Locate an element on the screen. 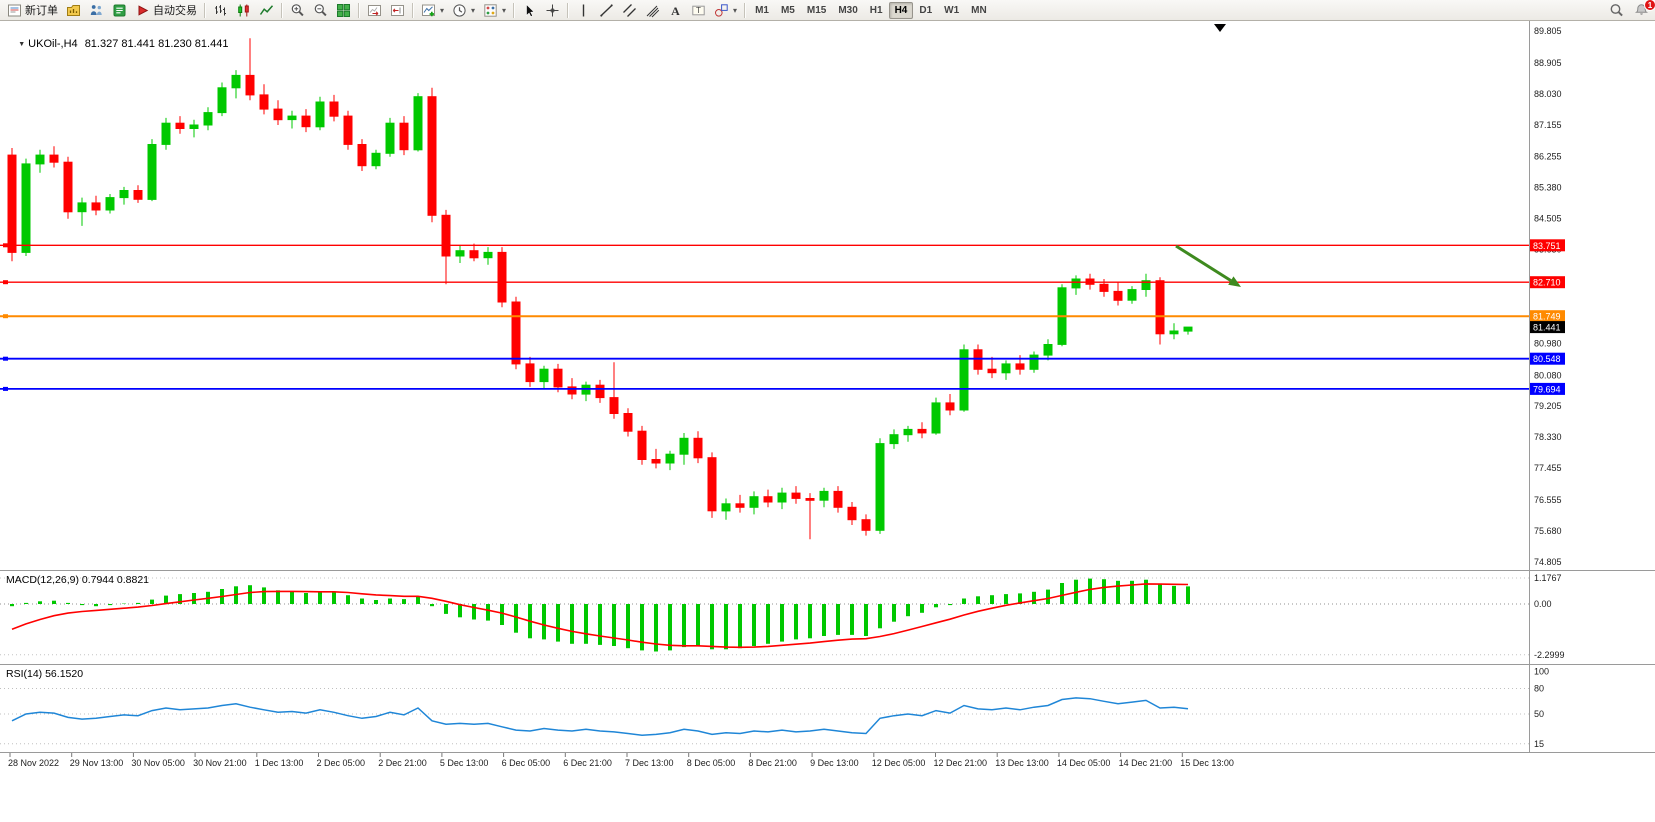 The width and height of the screenshot is (1655, 822). trendline-button is located at coordinates (606, 10).